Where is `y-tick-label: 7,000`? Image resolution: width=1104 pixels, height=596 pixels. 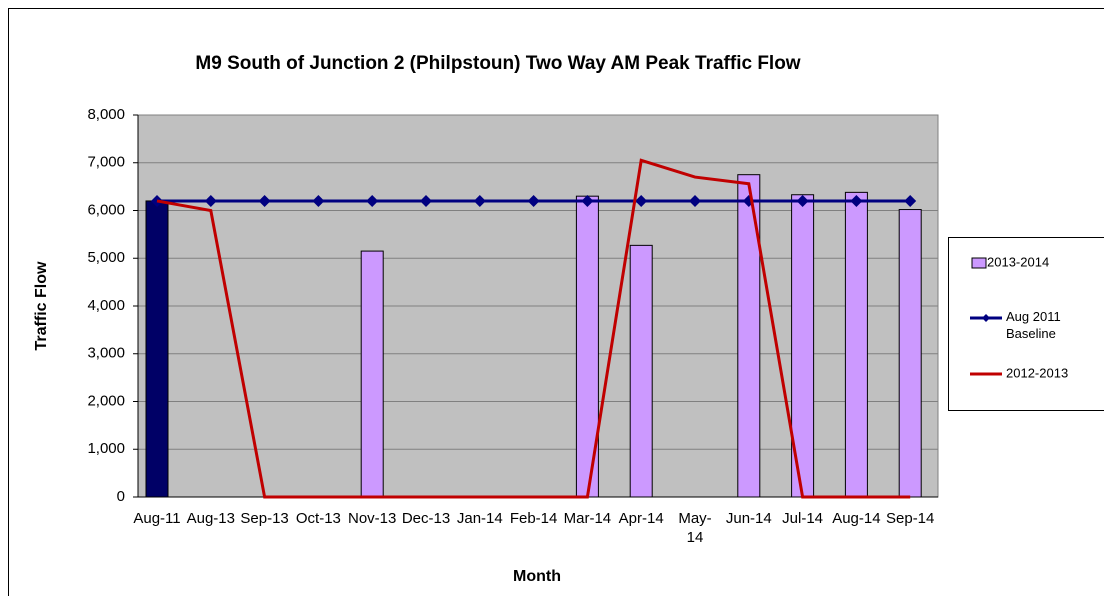
y-tick-label: 7,000 is located at coordinates (106, 162).